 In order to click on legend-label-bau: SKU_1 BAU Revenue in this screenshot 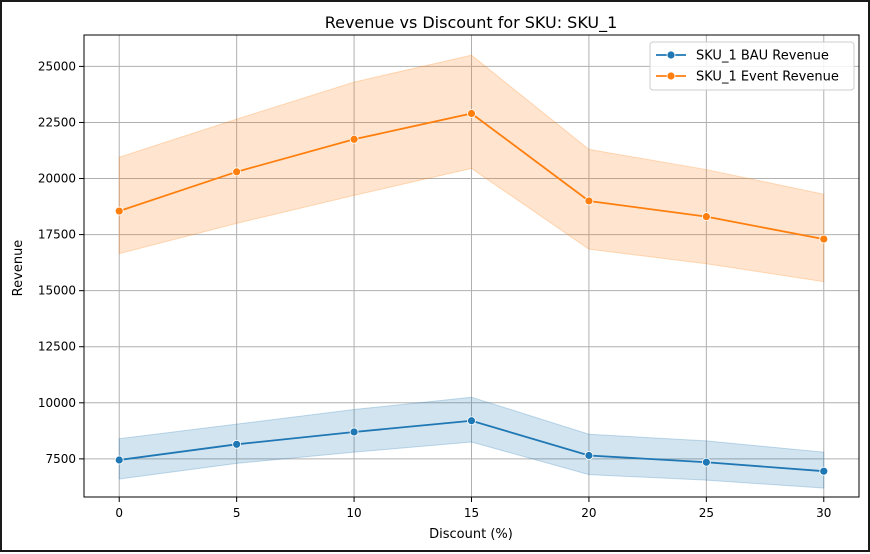, I will do `click(762, 56)`.